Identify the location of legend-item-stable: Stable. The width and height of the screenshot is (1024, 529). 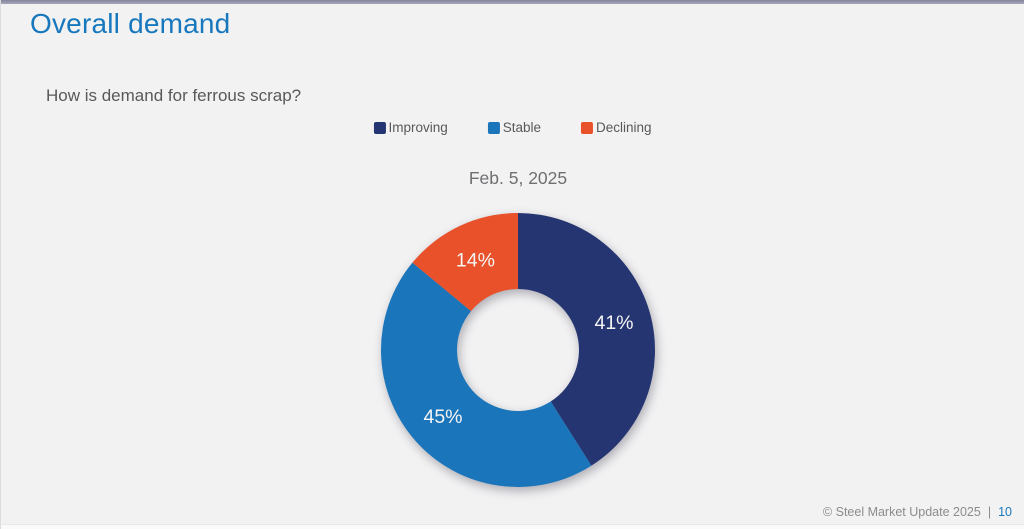
(514, 127).